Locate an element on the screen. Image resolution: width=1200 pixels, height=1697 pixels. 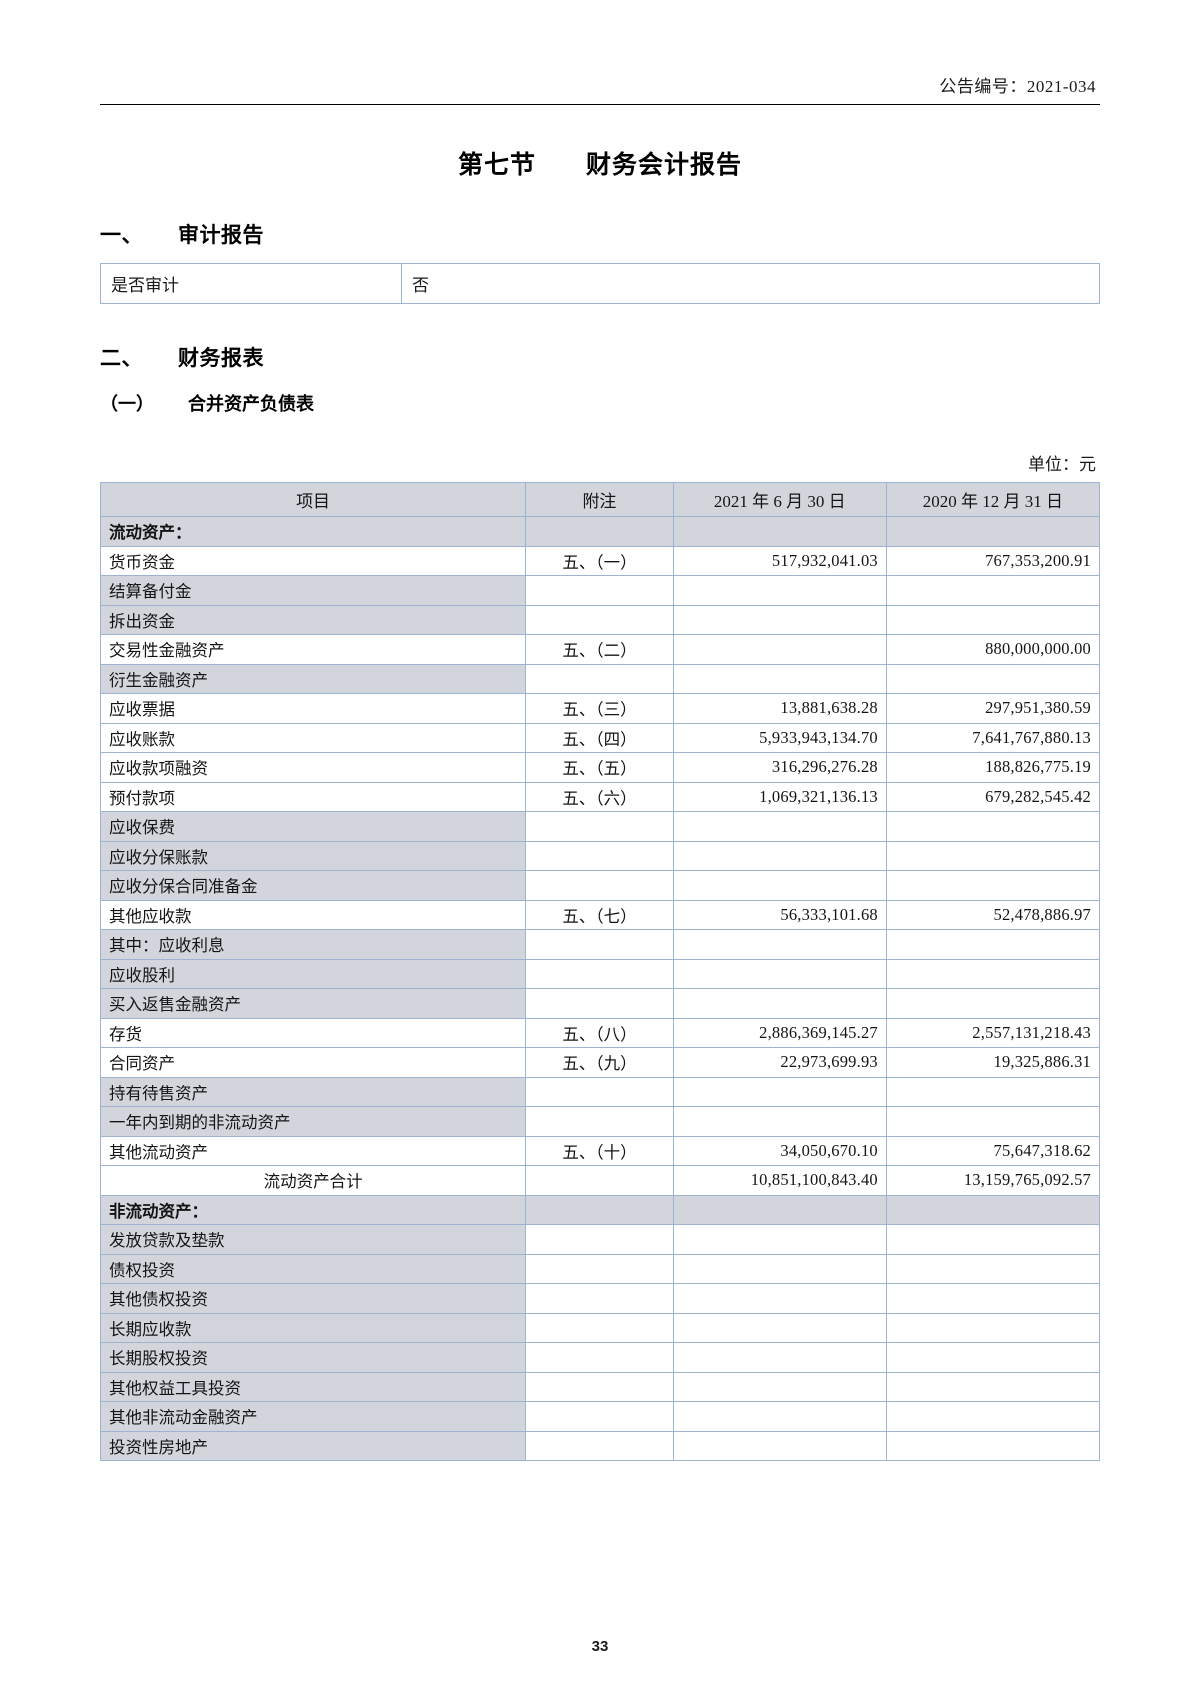
balance-sheet-value-prior: 297,951,380.59 is located at coordinates (993, 708).